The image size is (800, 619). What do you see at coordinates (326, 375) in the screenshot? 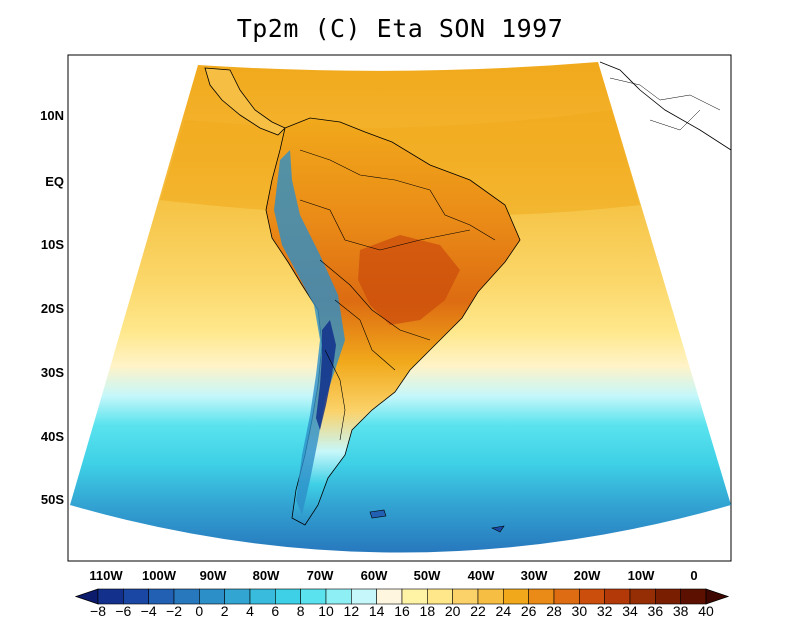
I see `andes-core` at bounding box center [326, 375].